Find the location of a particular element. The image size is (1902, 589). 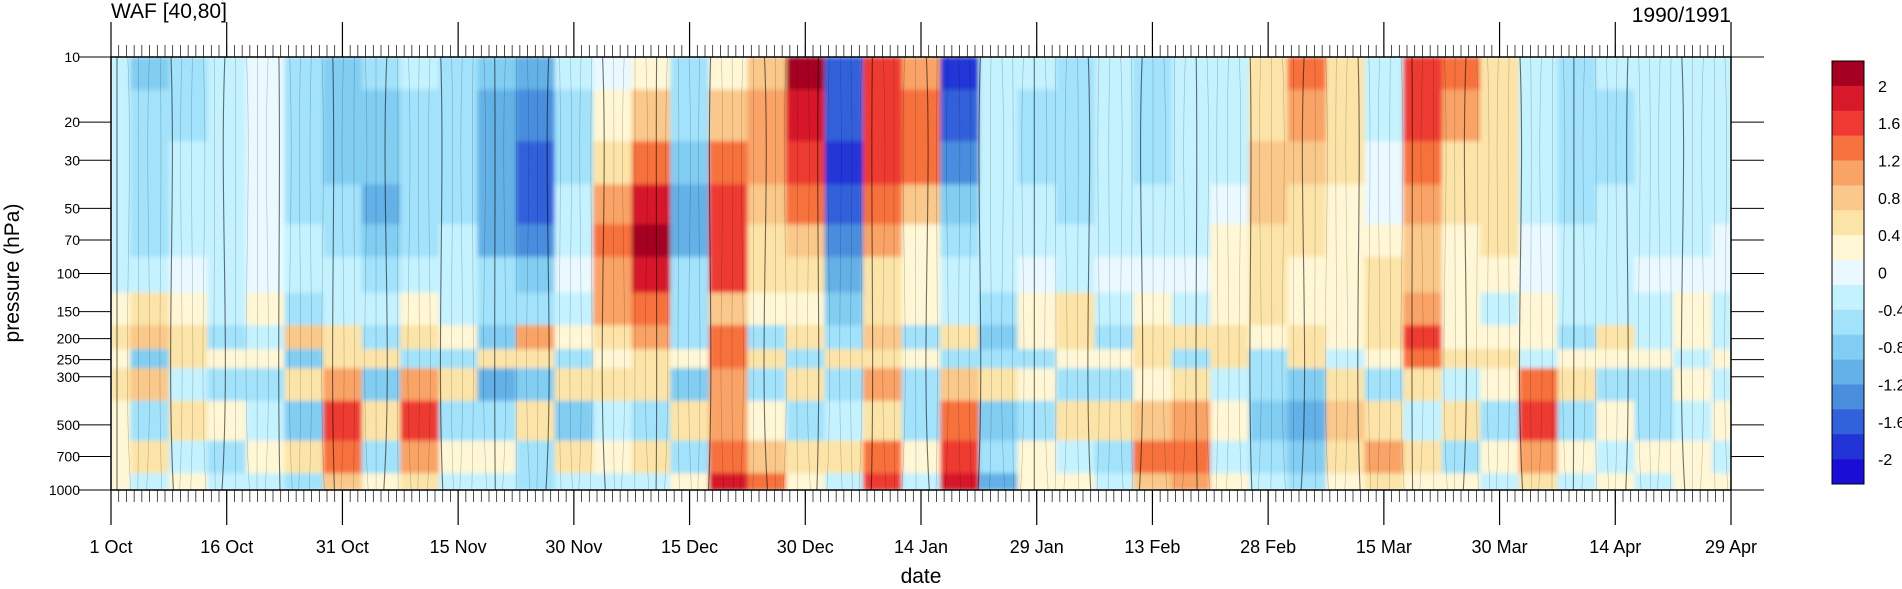

colorbar-label: 0 is located at coordinates (1882, 274).